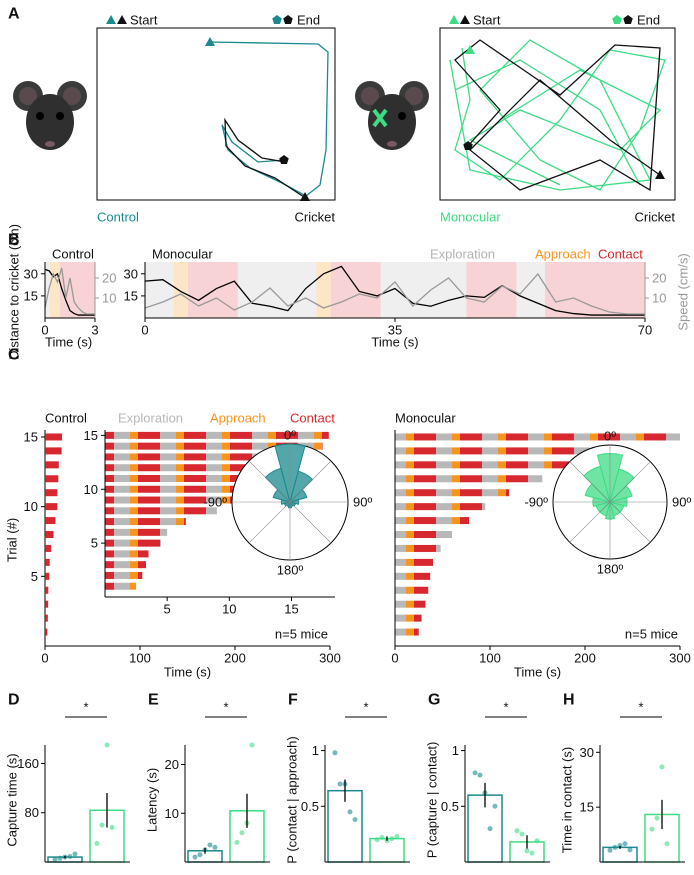 Image resolution: width=694 pixels, height=875 pixels. What do you see at coordinates (34, 576) in the screenshot?
I see `y-tick-label: 5` at bounding box center [34, 576].